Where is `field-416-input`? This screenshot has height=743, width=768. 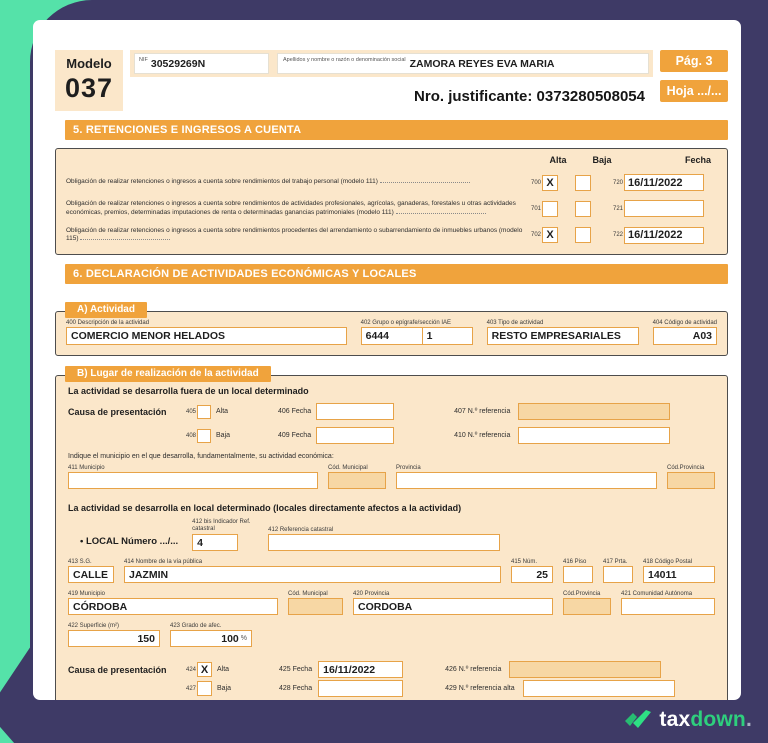
field-416-input is located at coordinates (578, 575).